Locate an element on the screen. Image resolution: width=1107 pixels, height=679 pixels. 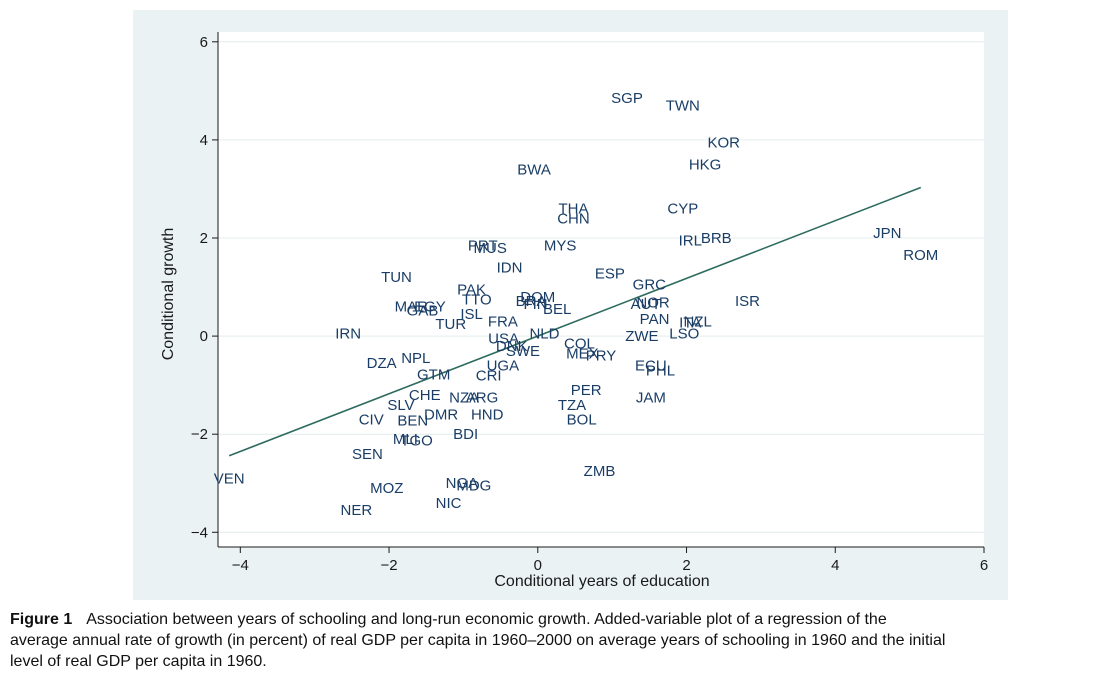
y-tick-label: 4 is located at coordinates (204, 140).